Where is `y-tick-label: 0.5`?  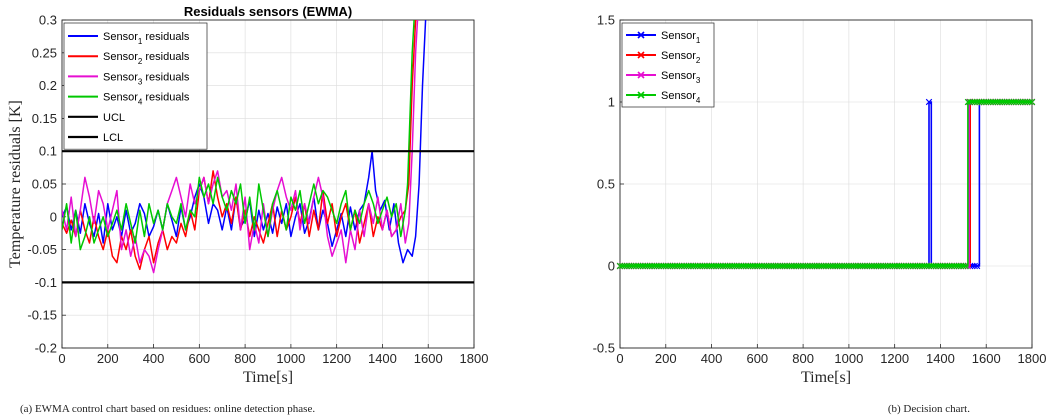 y-tick-label: 0.5 is located at coordinates (606, 184).